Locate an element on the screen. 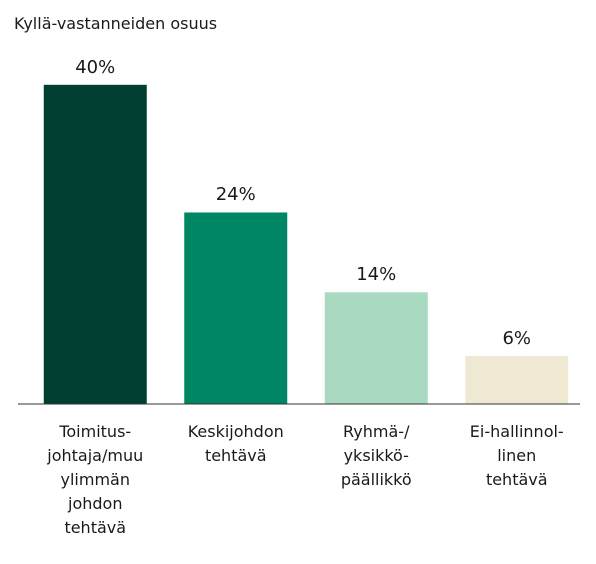 The image size is (596, 564). value-label: 14% is located at coordinates (376, 275).